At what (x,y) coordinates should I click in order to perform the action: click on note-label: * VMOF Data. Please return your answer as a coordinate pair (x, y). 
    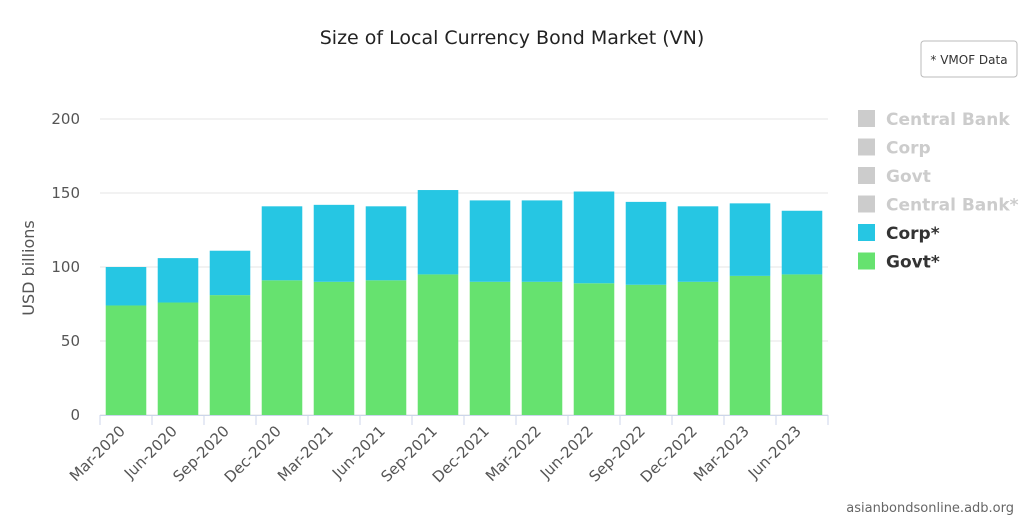
    Looking at the image, I should click on (968, 60).